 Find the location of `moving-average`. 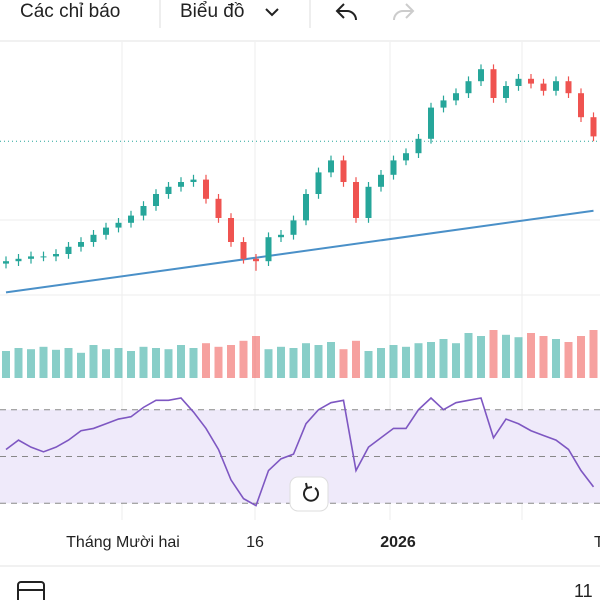

moving-average is located at coordinates (299, 251).